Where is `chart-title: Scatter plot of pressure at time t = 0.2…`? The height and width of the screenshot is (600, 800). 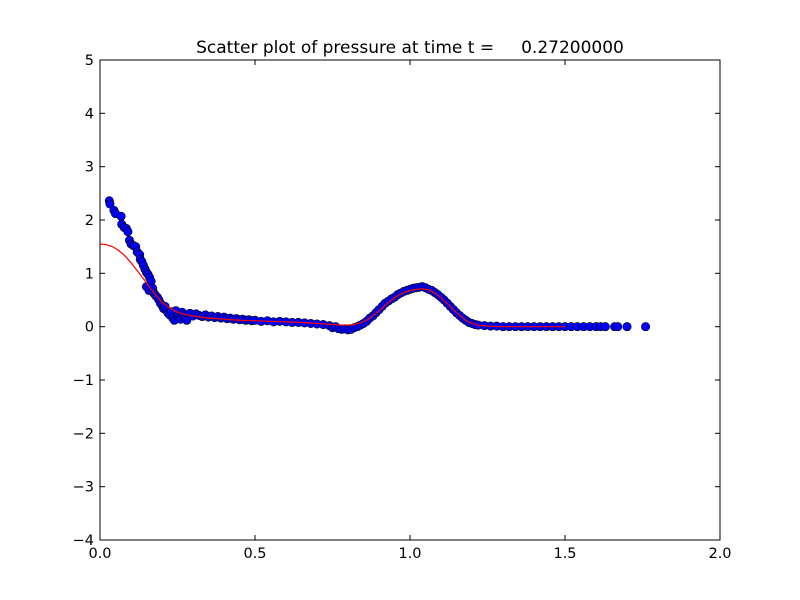 chart-title: Scatter plot of pressure at time t = 0.2… is located at coordinates (410, 48).